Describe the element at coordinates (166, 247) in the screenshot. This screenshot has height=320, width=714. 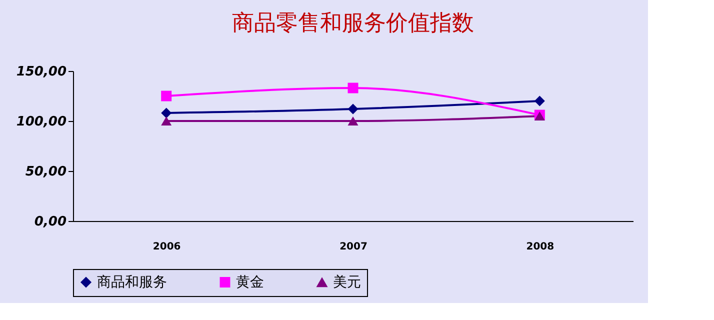
I see `x-tick-label: 2006` at that location.